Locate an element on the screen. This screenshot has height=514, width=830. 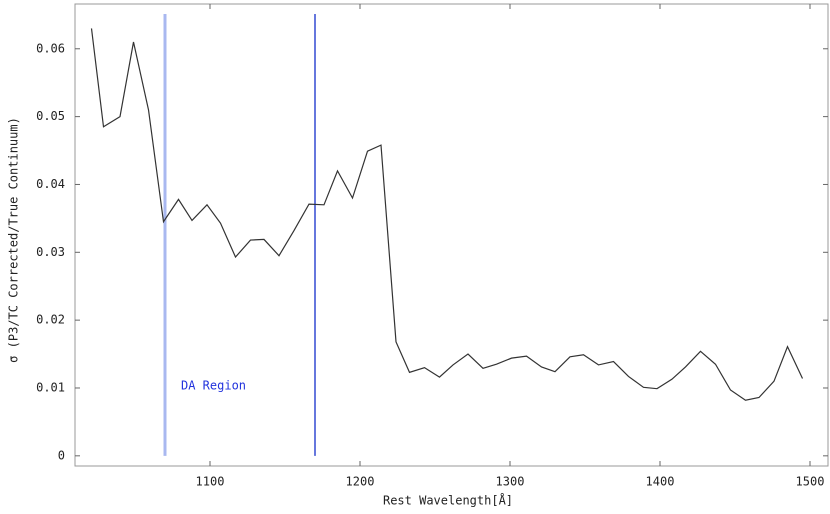
y-tick-label: 0.01 is located at coordinates (50, 387).